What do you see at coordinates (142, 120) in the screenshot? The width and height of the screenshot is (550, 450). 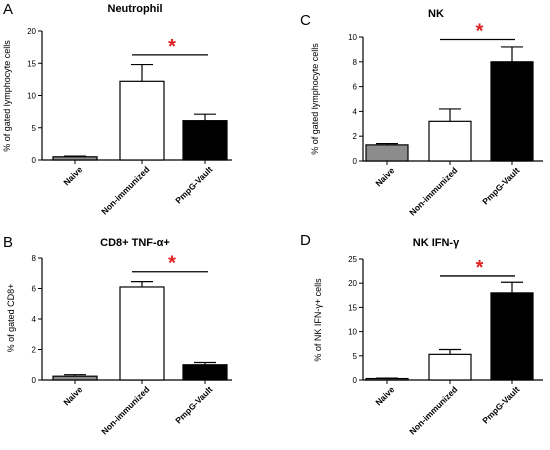 I see `panel-a-bar-non-immunized` at bounding box center [142, 120].